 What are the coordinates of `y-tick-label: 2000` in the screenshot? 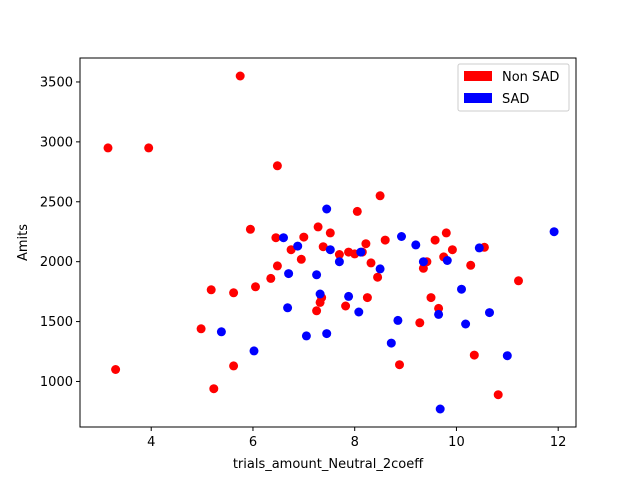 It's located at (56, 262).